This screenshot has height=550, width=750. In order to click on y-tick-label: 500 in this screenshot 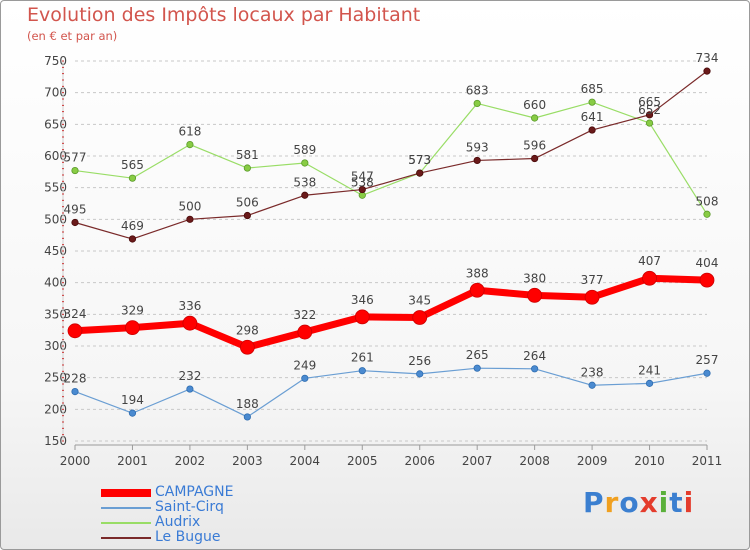, I will do `click(55, 219)`.